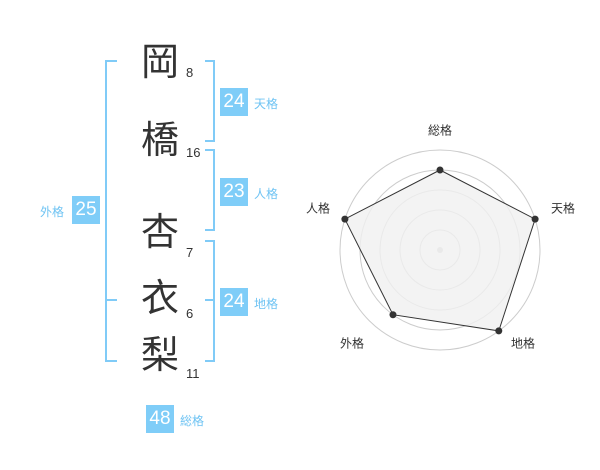 The height and width of the screenshot is (470, 600). I want to click on jinkaku-bracket, so click(210, 190).